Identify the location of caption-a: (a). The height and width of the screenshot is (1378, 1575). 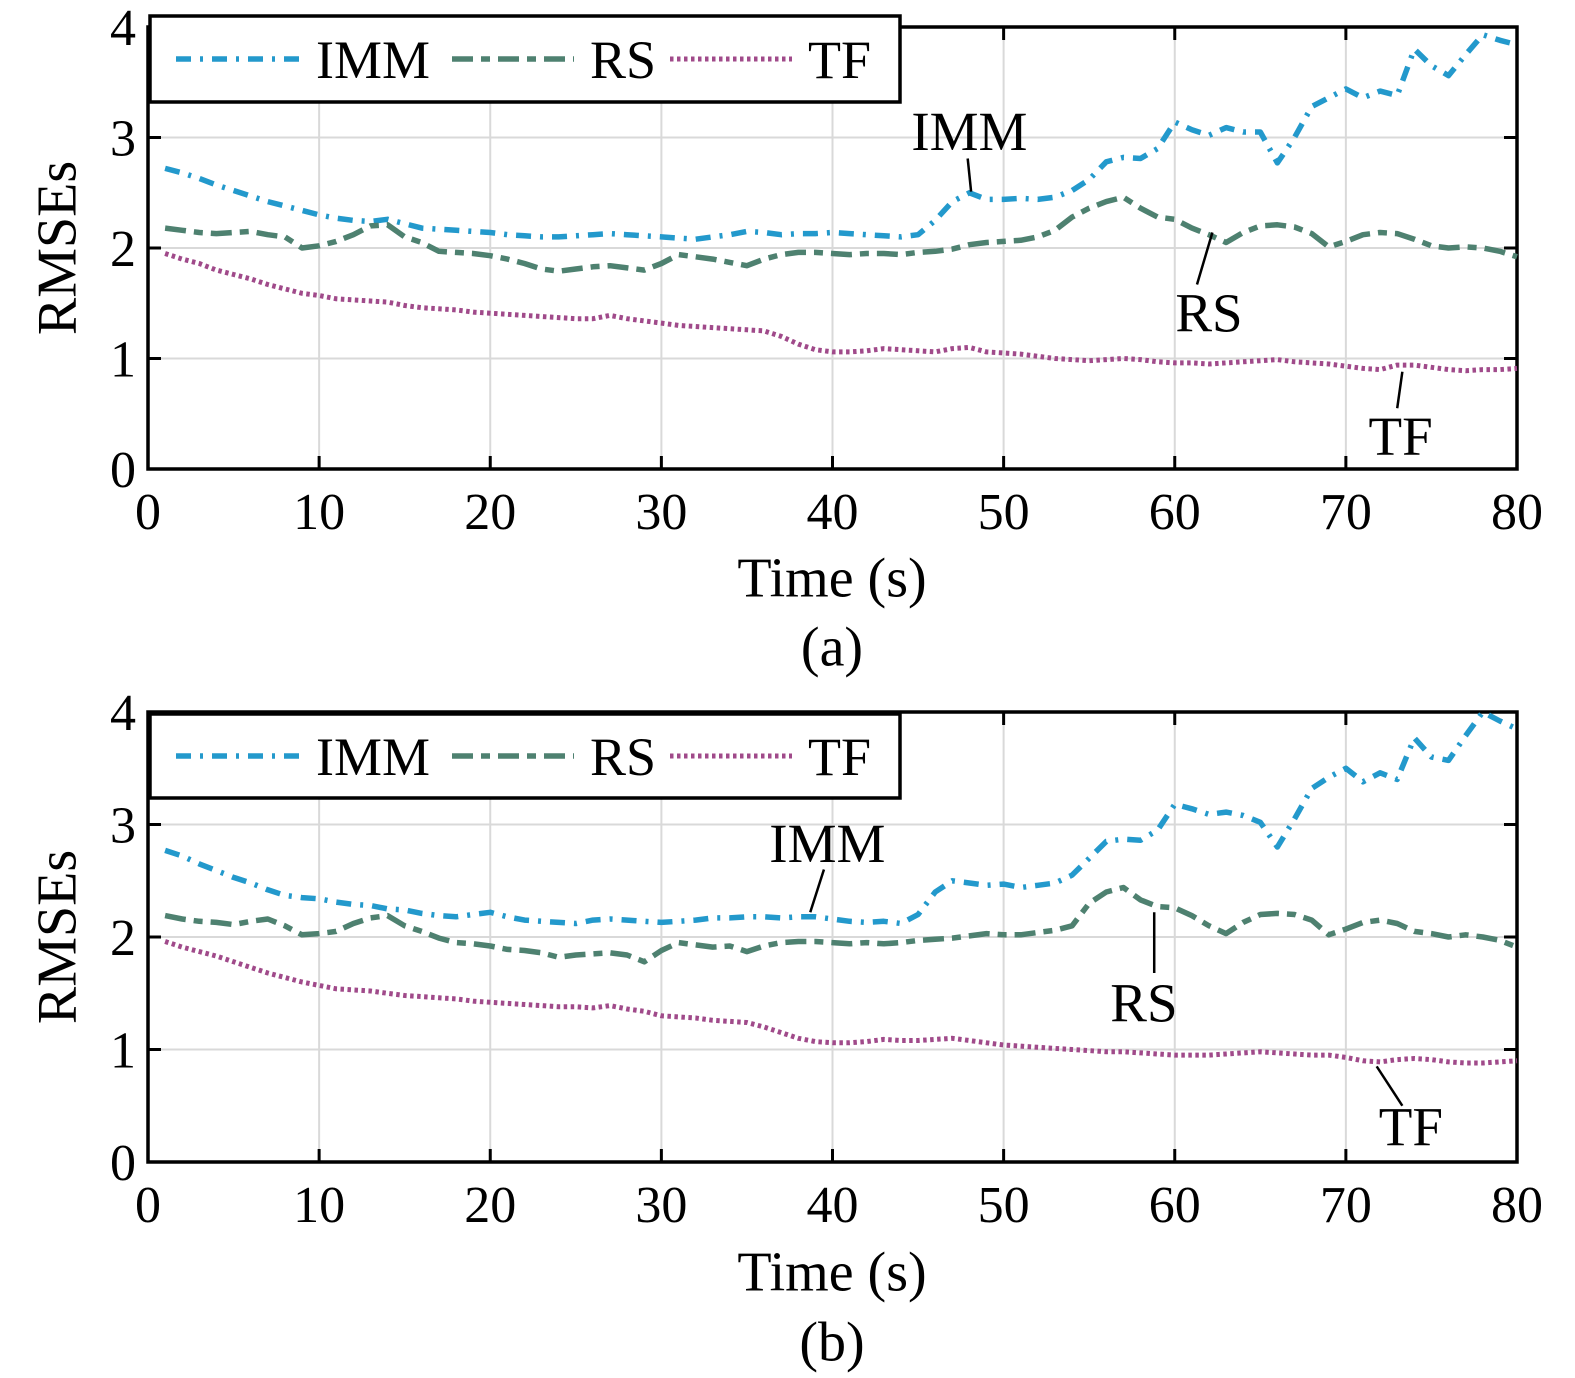
(832, 648).